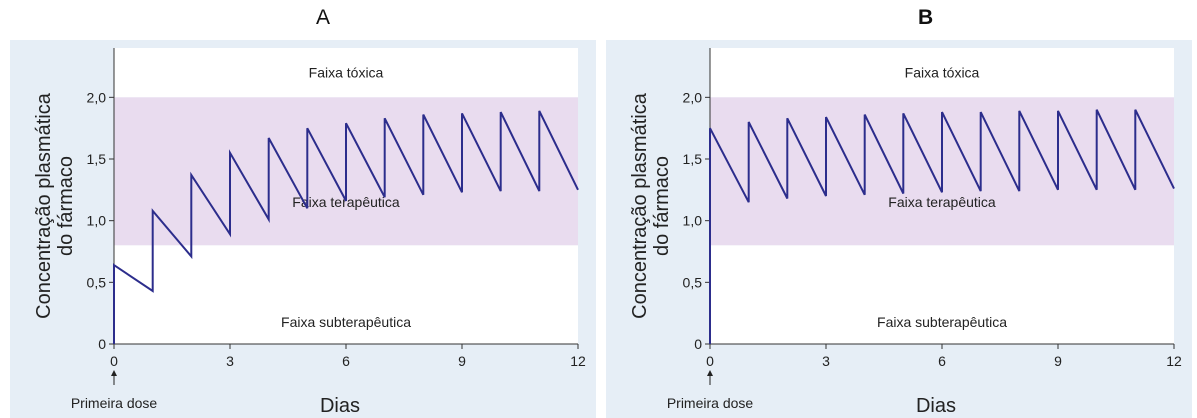 This screenshot has height=418, width=1197. I want to click on panel-label-b: B, so click(926, 17).